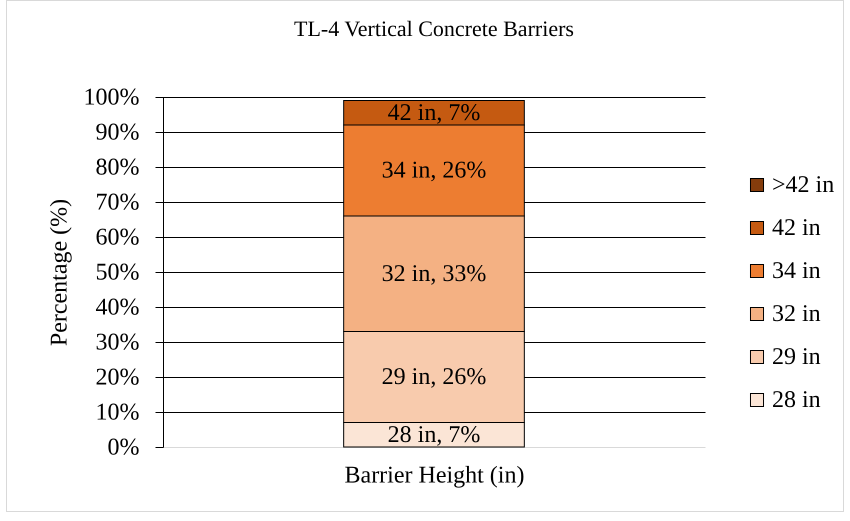 The image size is (850, 521). Describe the element at coordinates (796, 271) in the screenshot. I see `legend-label: 34 in` at that location.